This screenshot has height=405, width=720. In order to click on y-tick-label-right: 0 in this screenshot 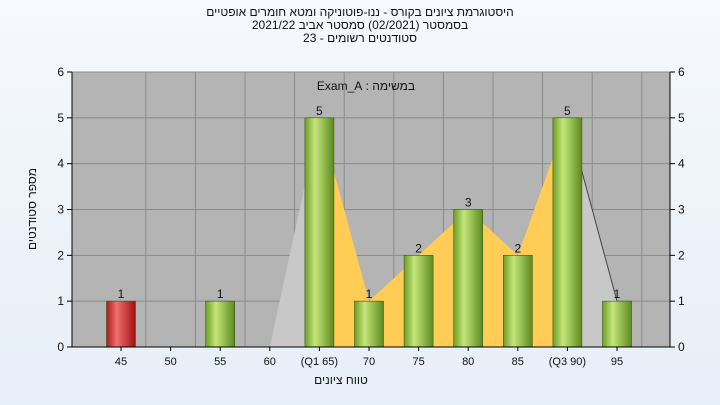, I will do `click(681, 347)`.